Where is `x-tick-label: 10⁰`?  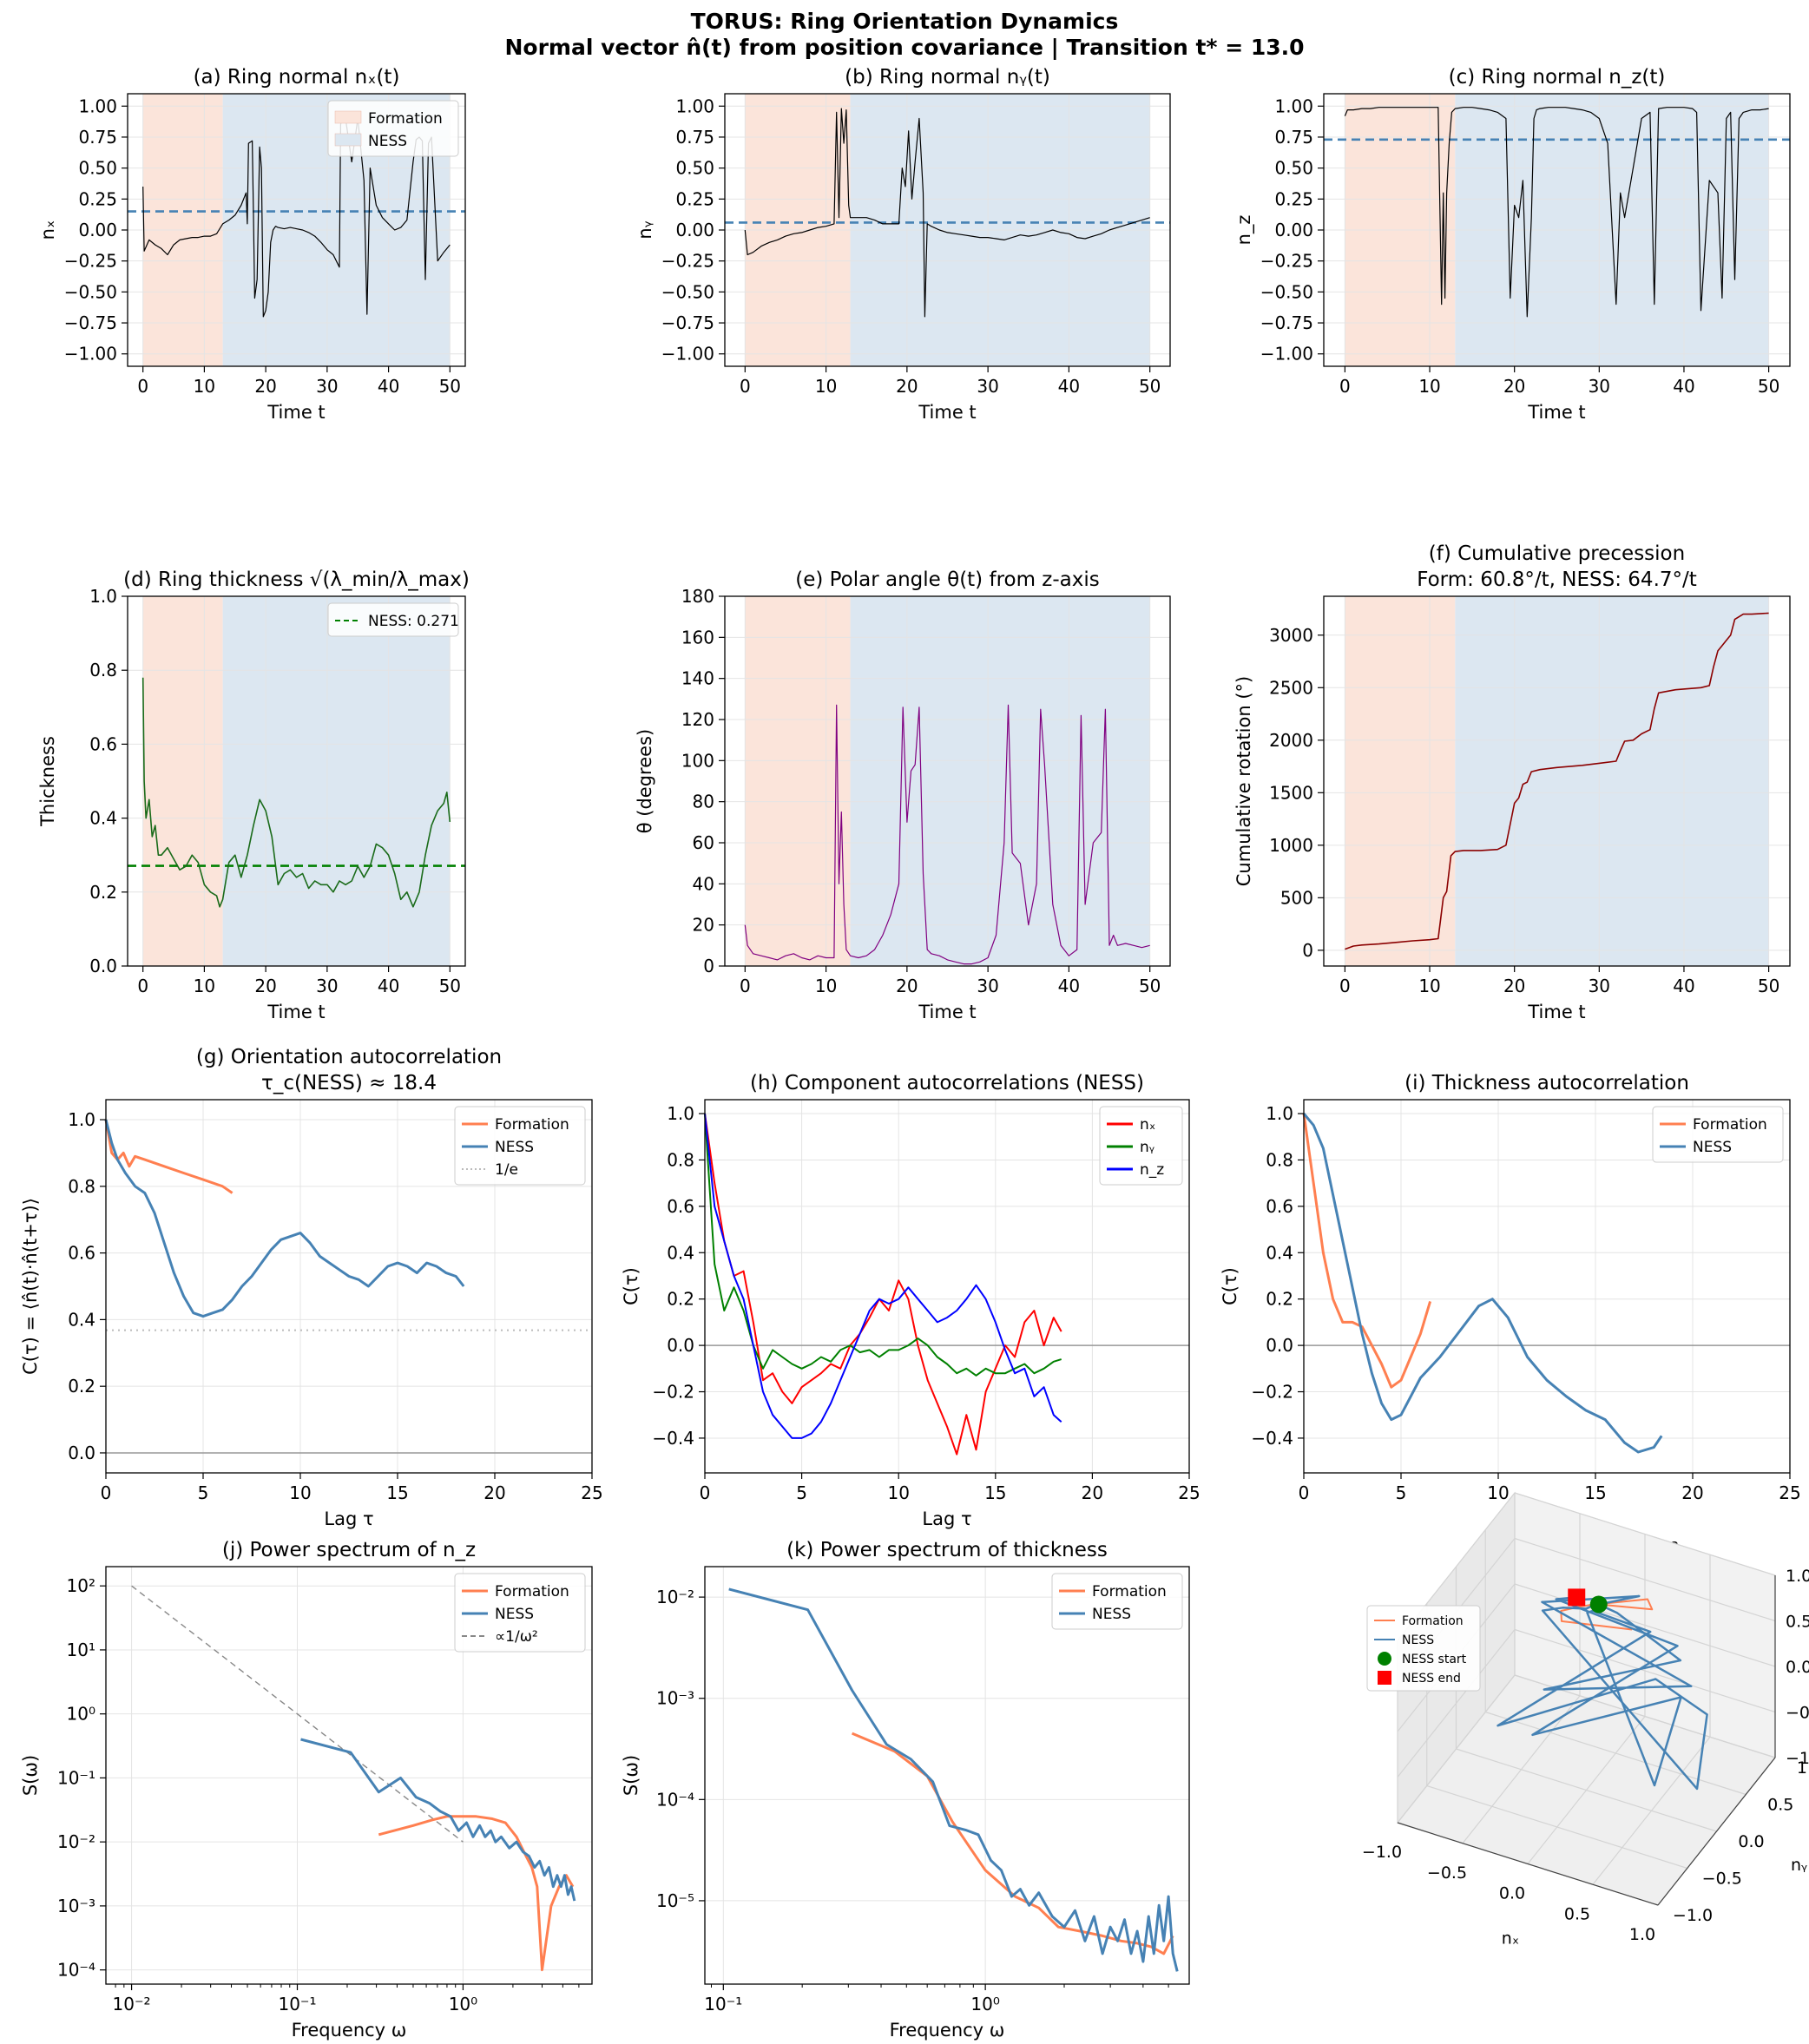 x-tick-label: 10⁰ is located at coordinates (984, 2004).